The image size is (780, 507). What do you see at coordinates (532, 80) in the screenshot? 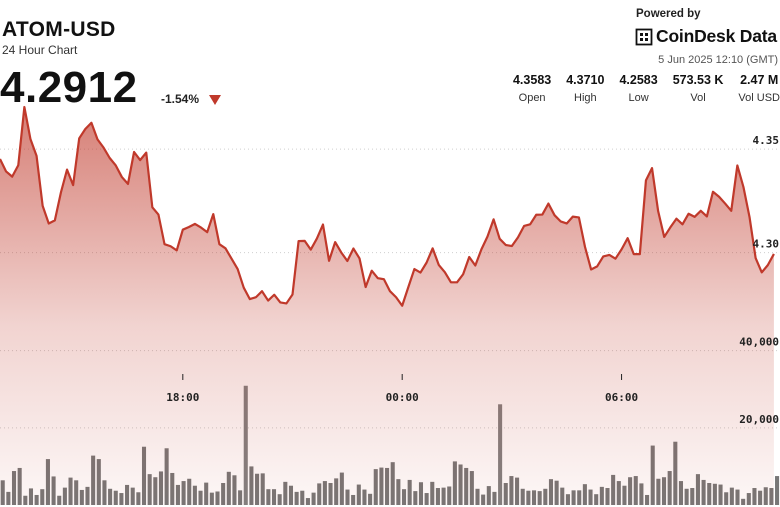
I see `stat-value: 4.3583` at bounding box center [532, 80].